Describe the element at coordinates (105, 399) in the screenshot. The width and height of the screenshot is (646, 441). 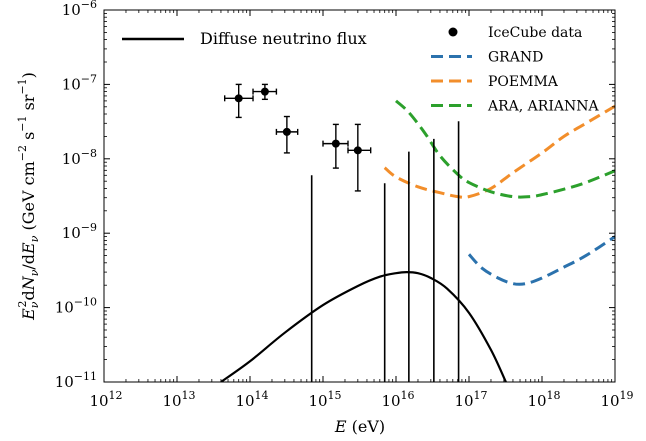
I see `x-tick-label: 1012` at that location.